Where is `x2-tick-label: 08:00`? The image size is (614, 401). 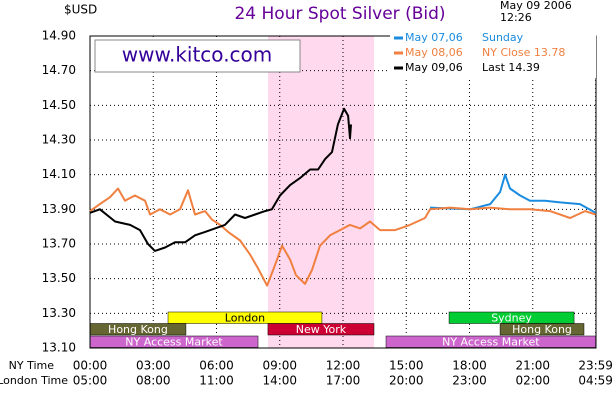 x2-tick-label: 08:00 is located at coordinates (153, 381).